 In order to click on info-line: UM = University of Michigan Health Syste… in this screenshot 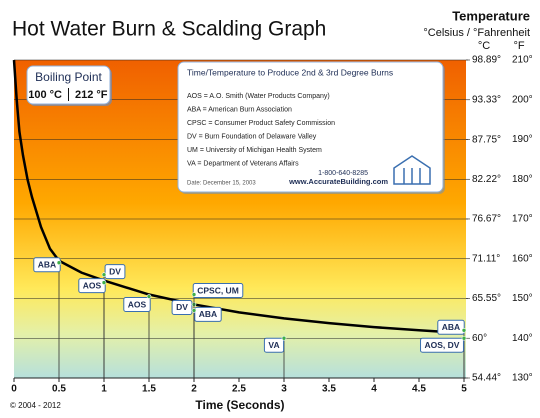, I will do `click(254, 150)`.